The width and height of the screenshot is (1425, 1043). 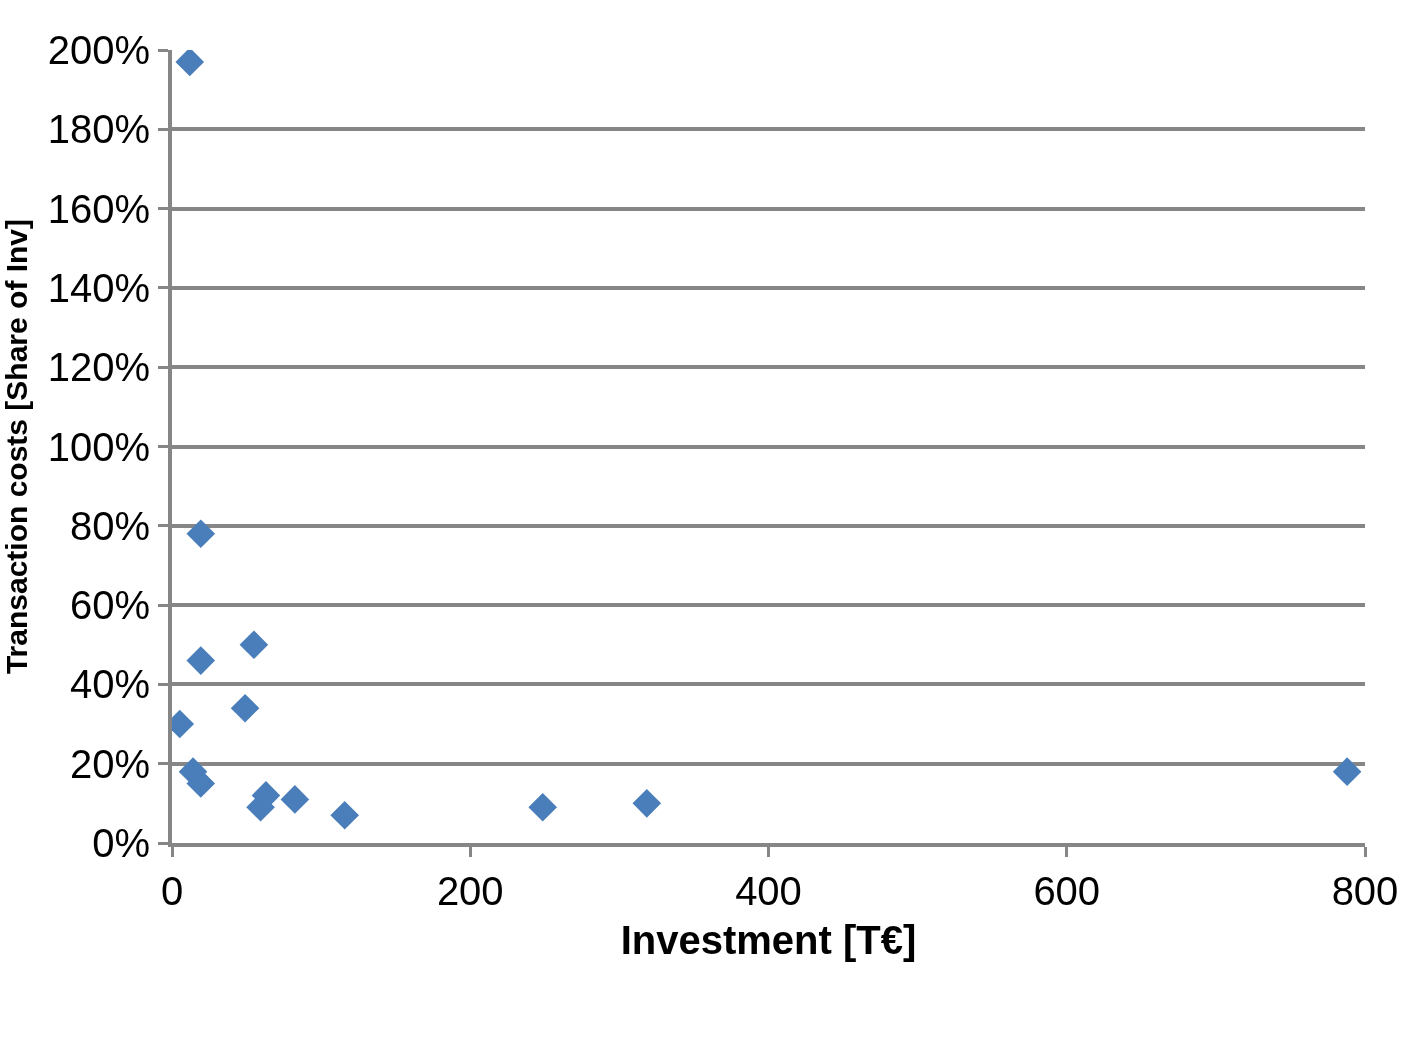 I want to click on x-tick-label: 800, so click(x=1365, y=891).